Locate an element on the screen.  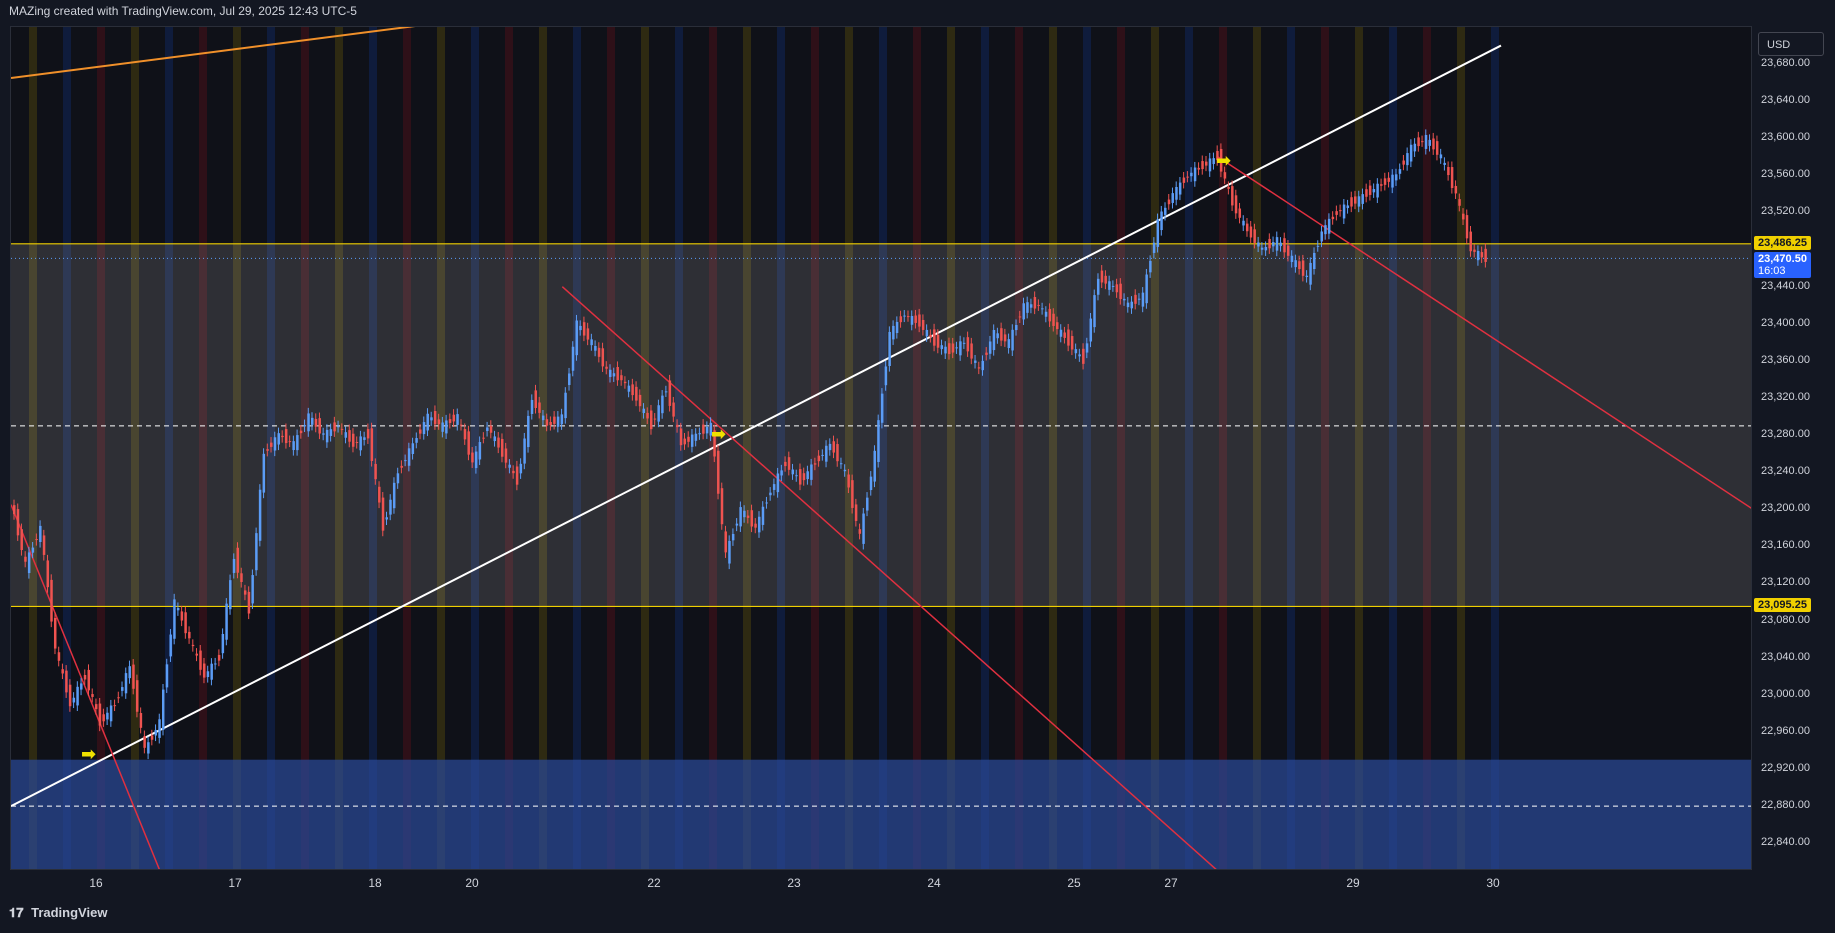
x-tick-label: 27 is located at coordinates (1171, 883).